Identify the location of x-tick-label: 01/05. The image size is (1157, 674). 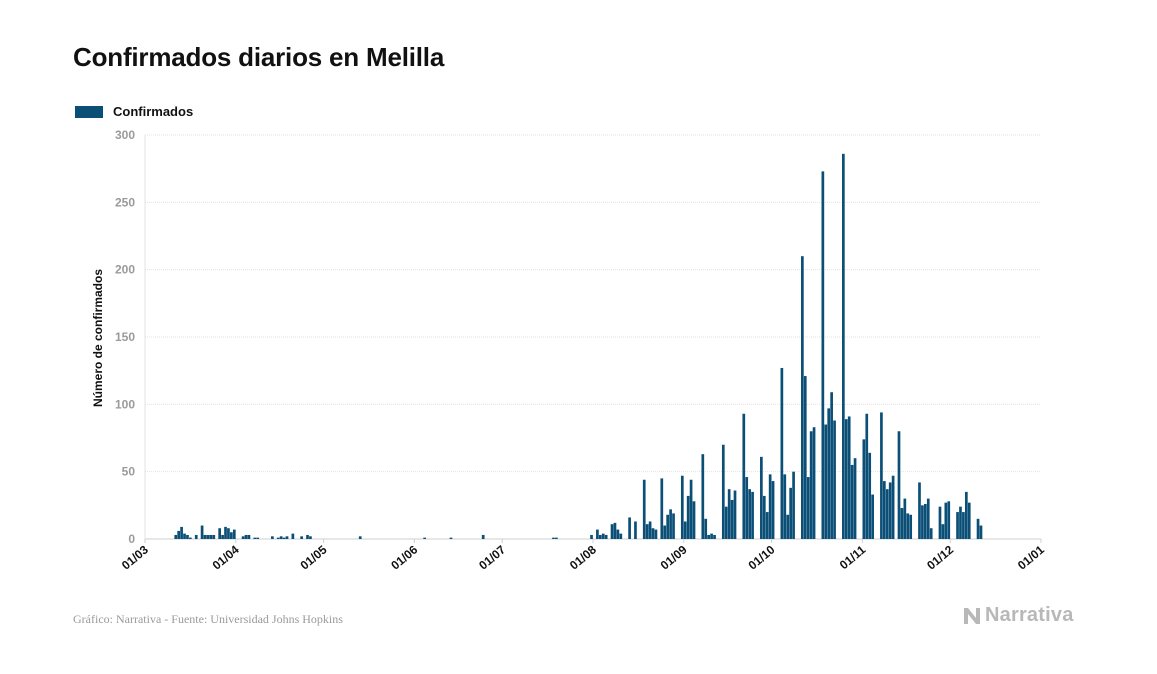
(314, 557).